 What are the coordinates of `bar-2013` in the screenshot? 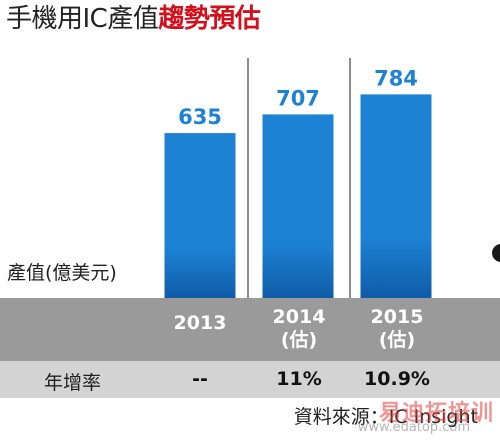 It's located at (200, 215).